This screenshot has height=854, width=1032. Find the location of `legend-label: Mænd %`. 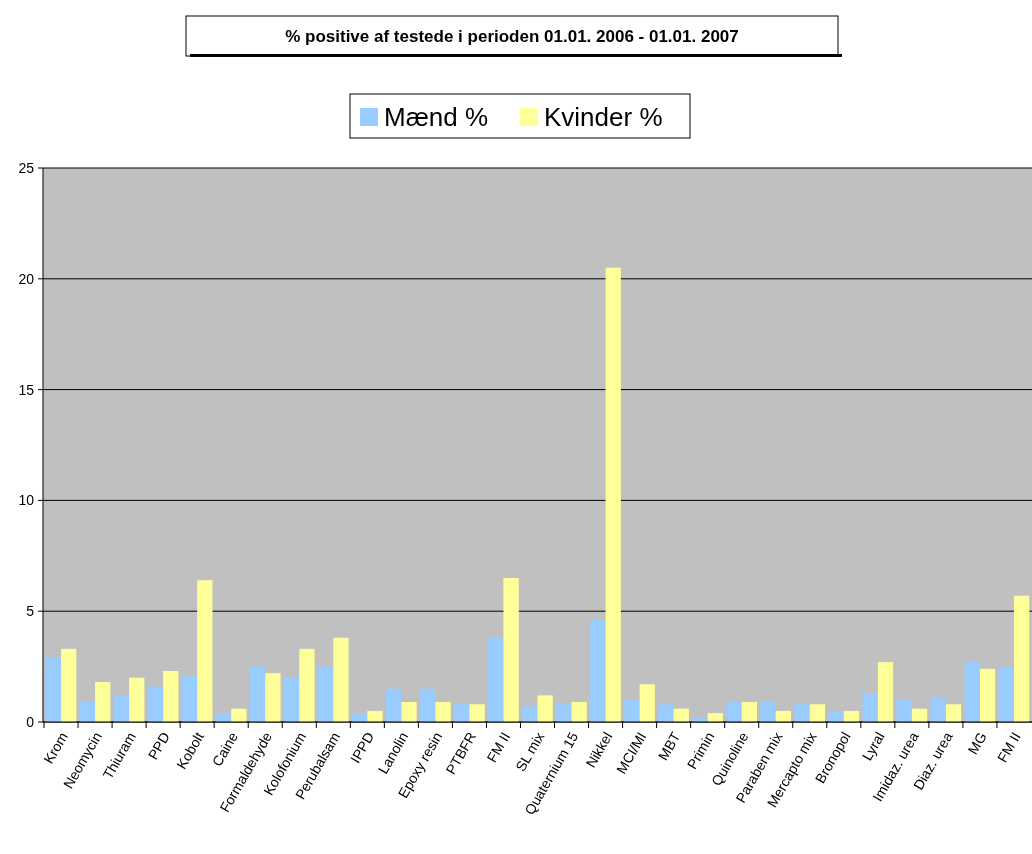

legend-label: Mænd % is located at coordinates (436, 117).